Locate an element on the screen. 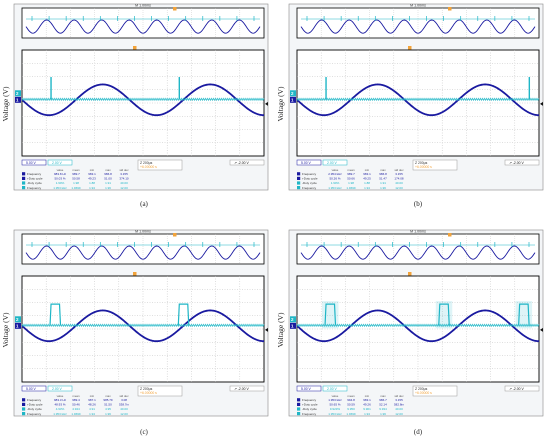 The width and height of the screenshot is (550, 441). measurement-value: 49.23 is located at coordinates (92, 179).